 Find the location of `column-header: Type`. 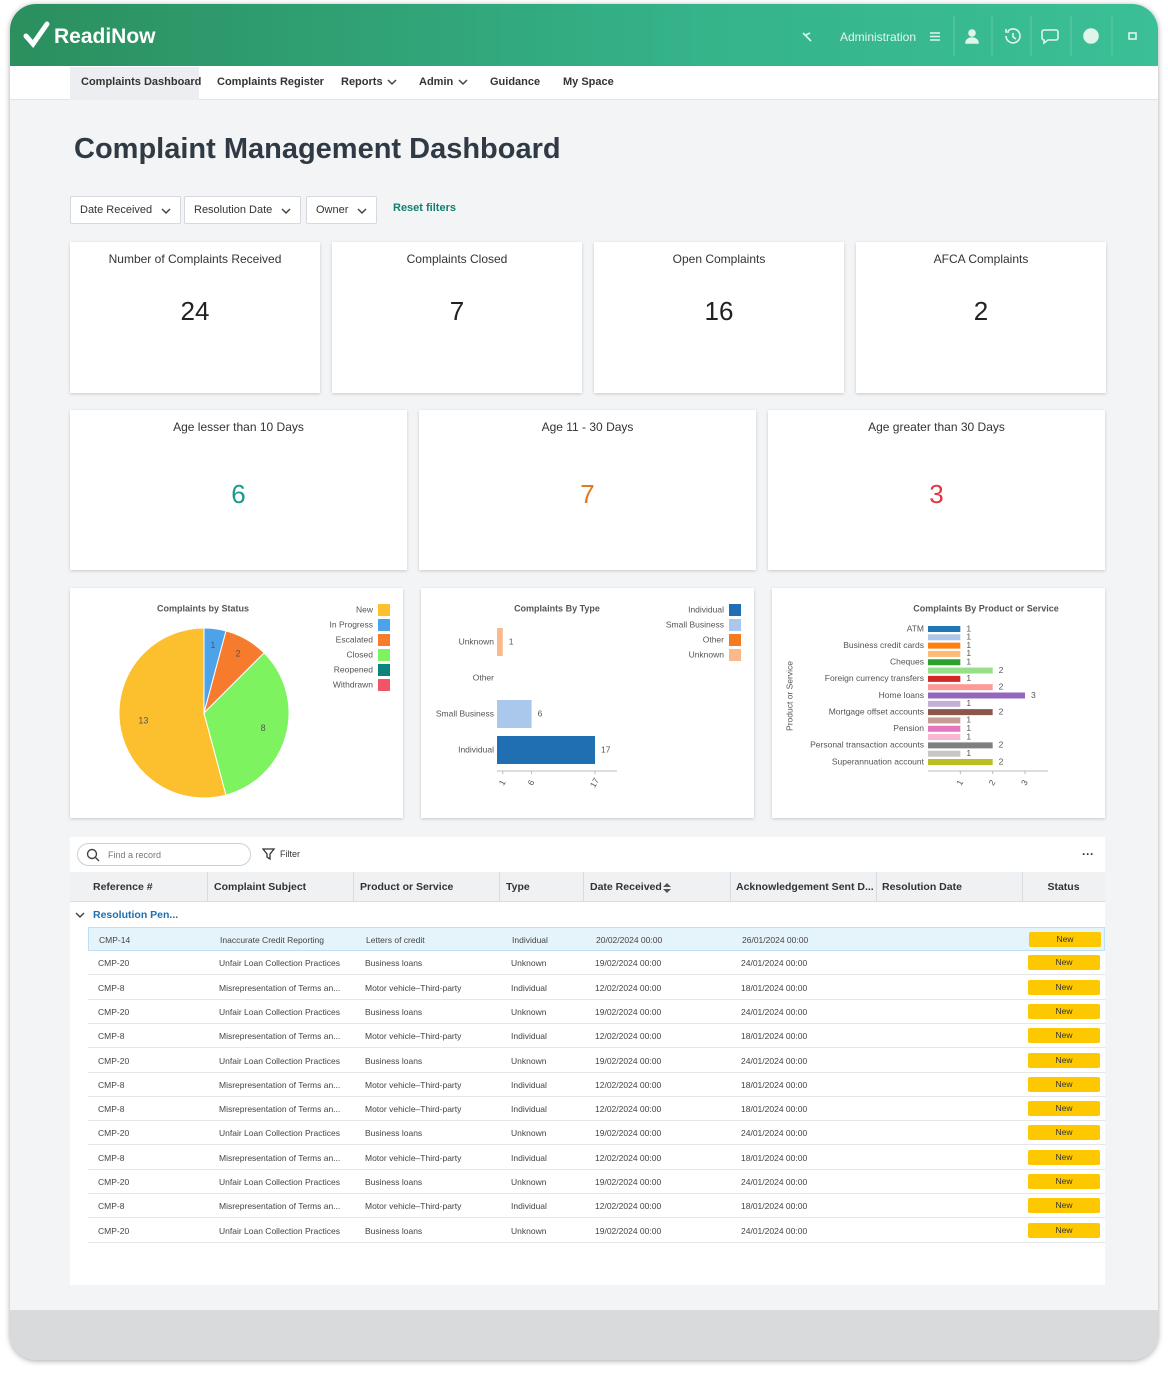

column-header: Type is located at coordinates (518, 887).